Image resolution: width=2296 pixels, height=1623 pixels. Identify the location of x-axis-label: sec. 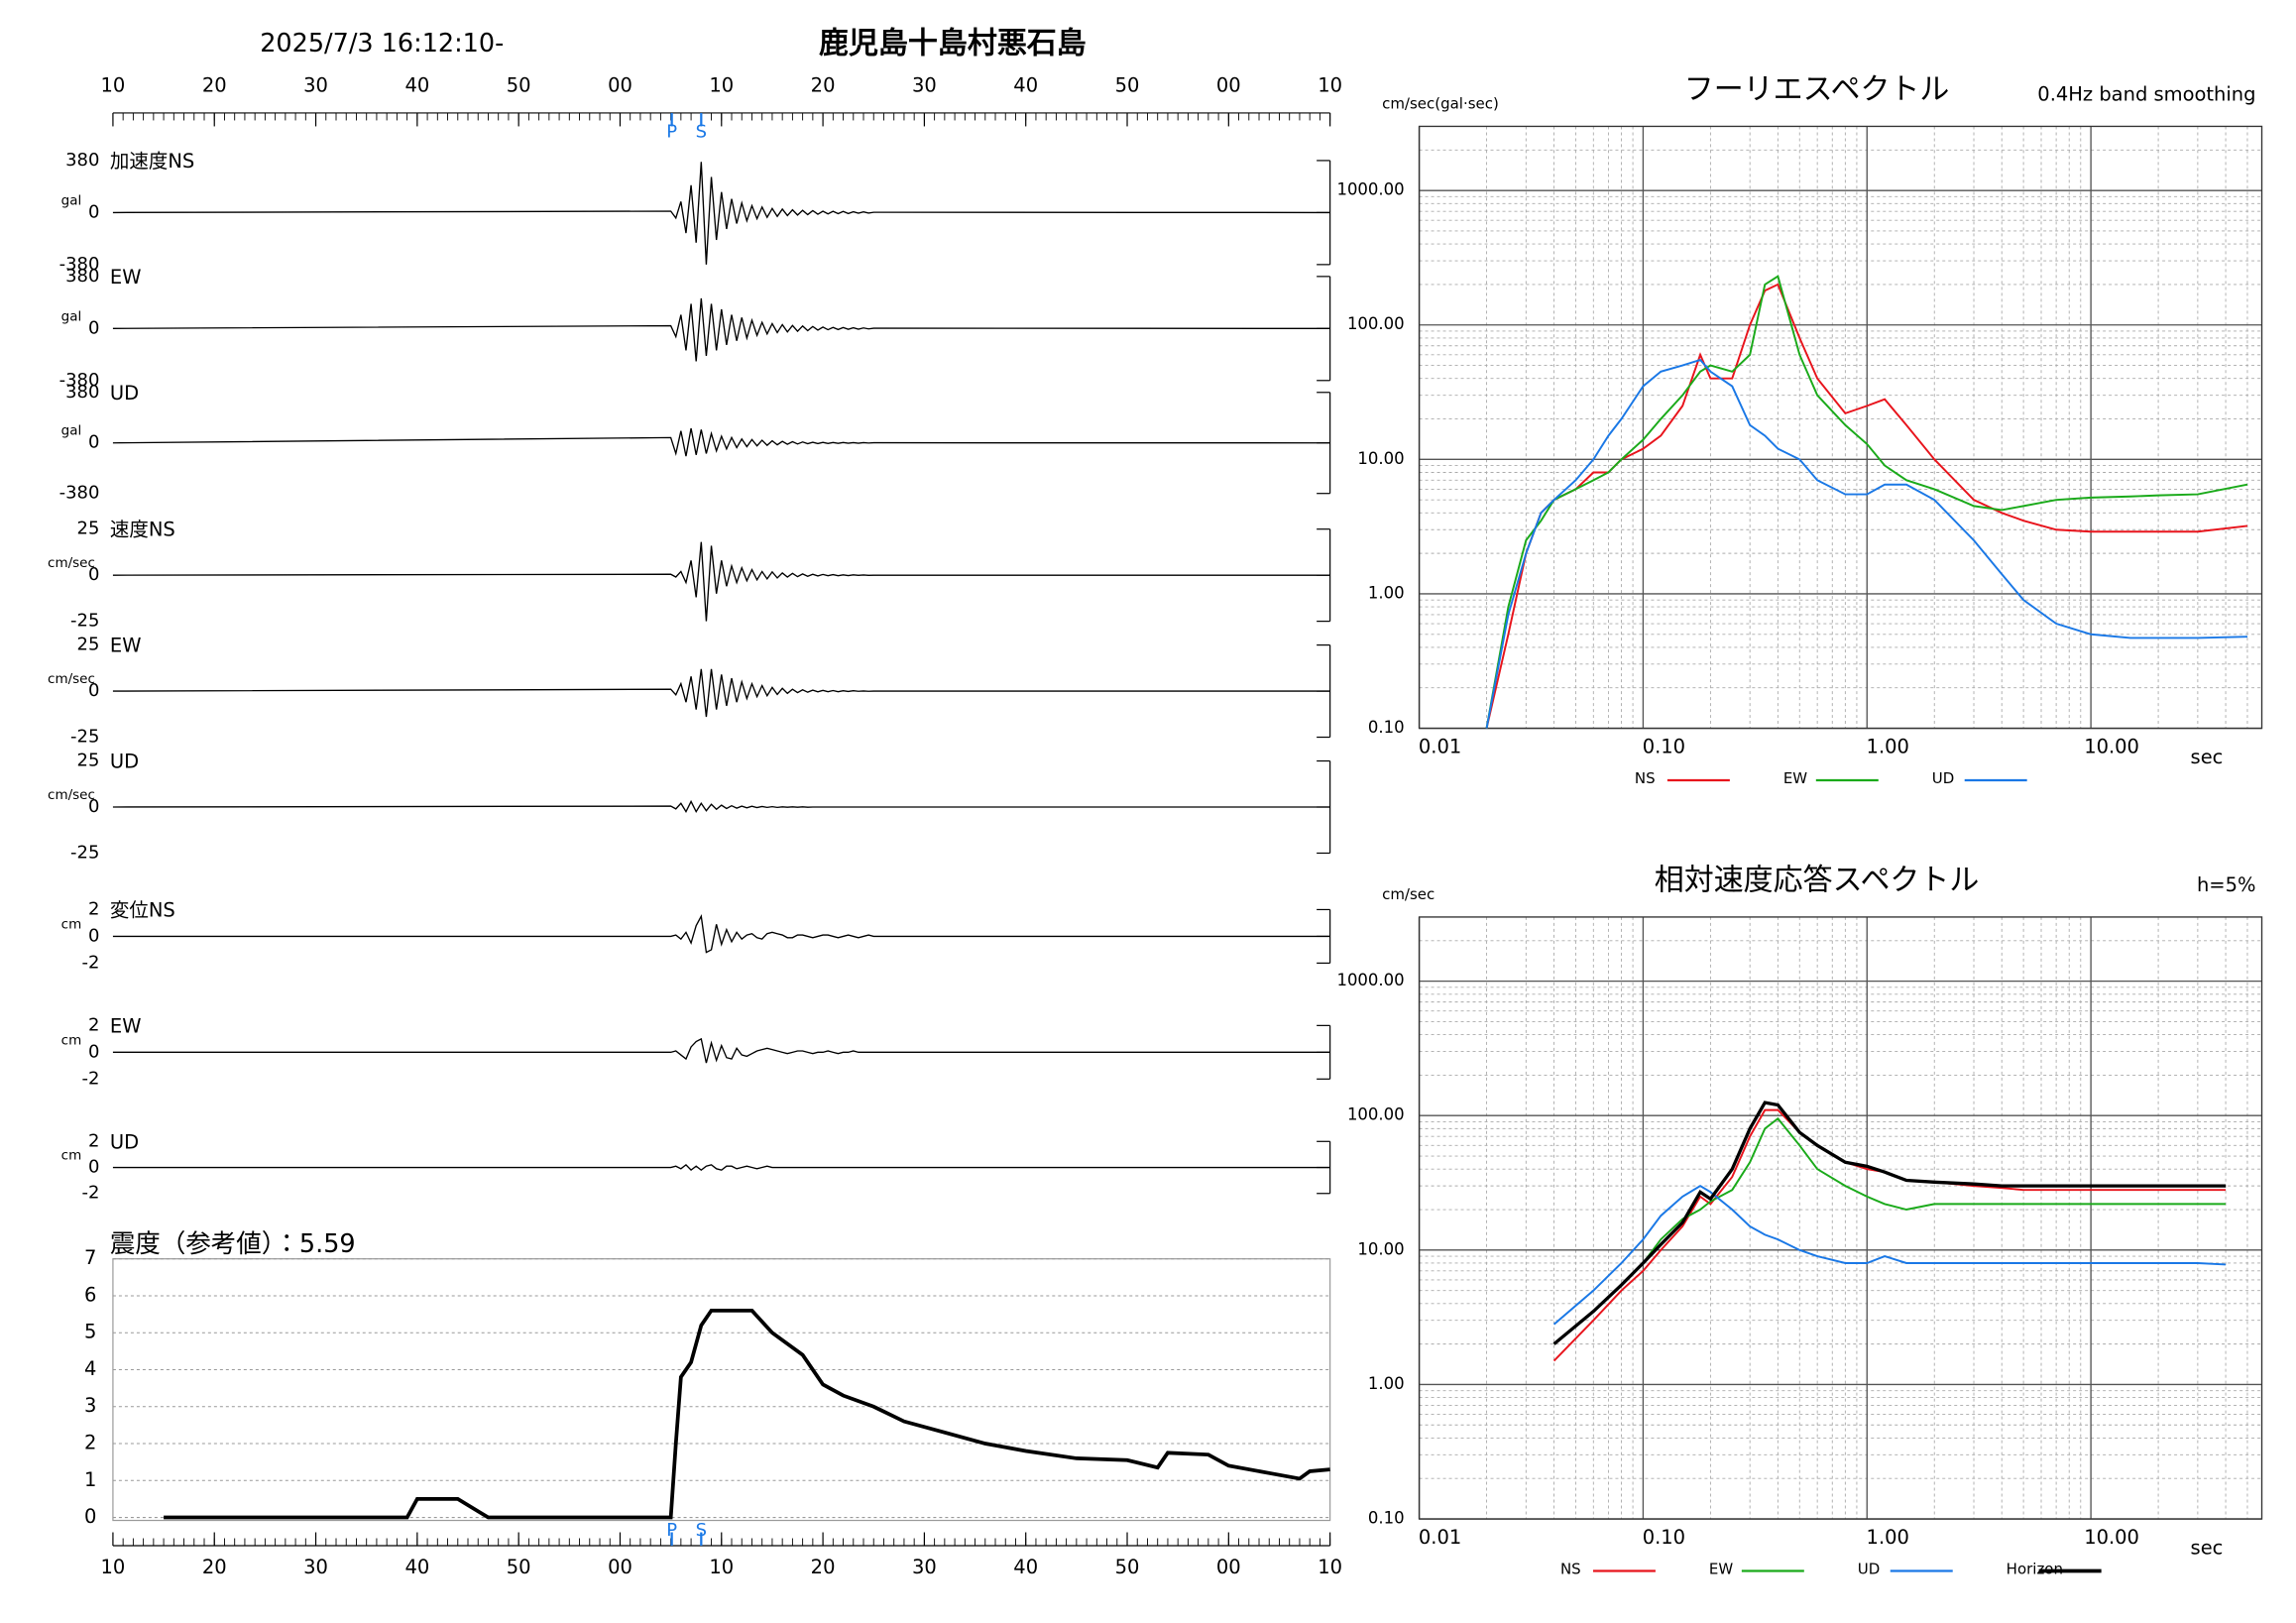
(2208, 1548).